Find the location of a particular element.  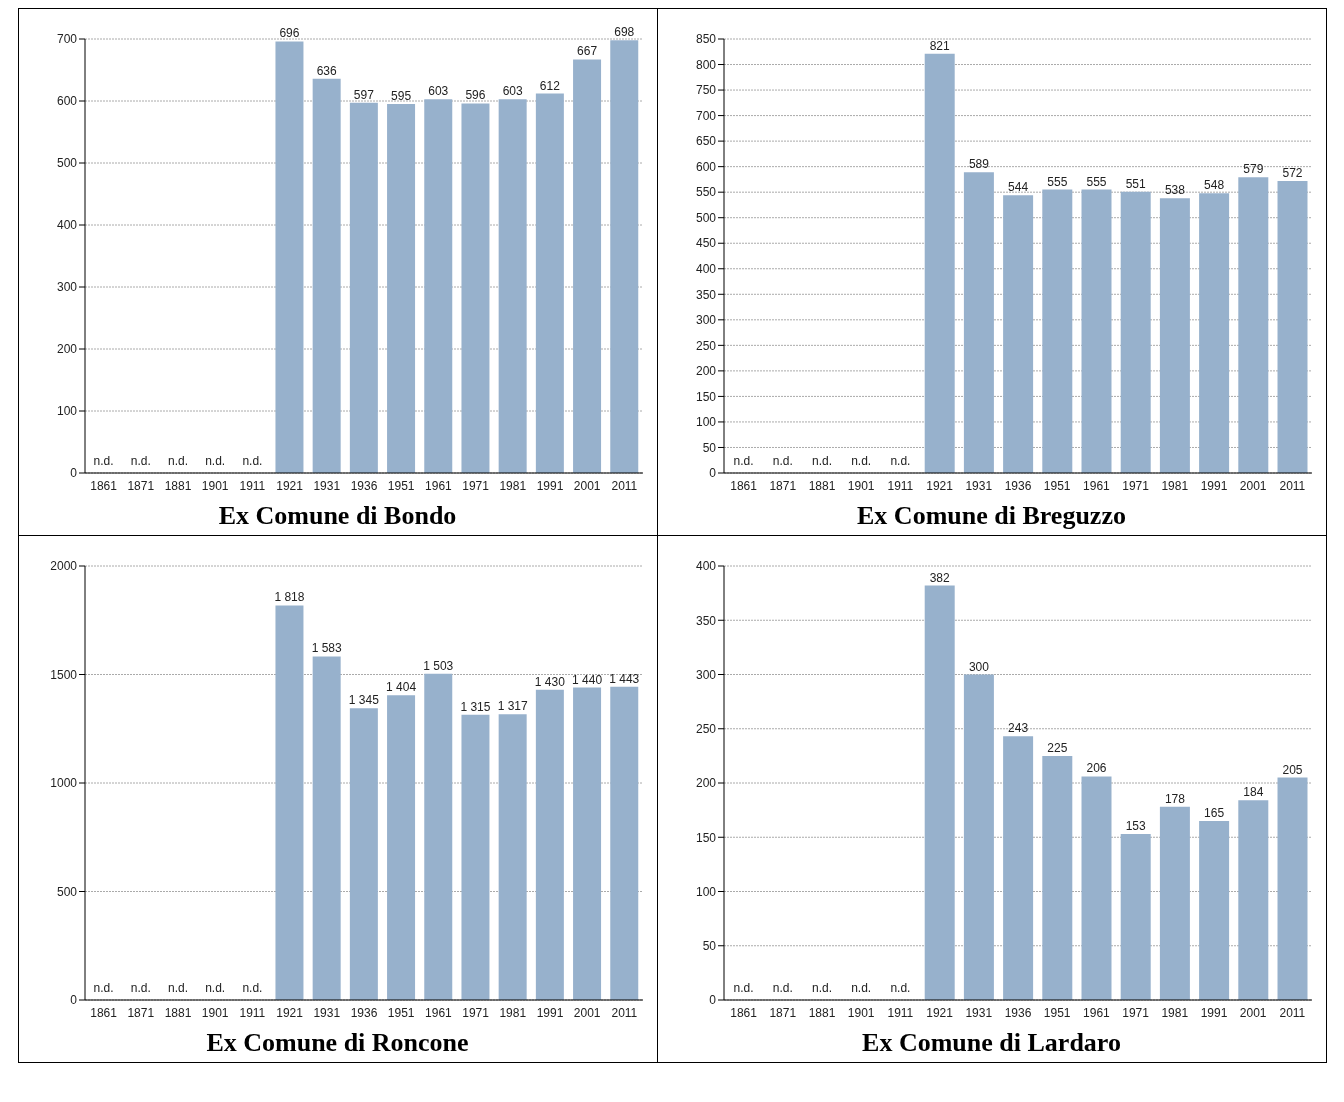

data-label: 595 is located at coordinates (400, 96).